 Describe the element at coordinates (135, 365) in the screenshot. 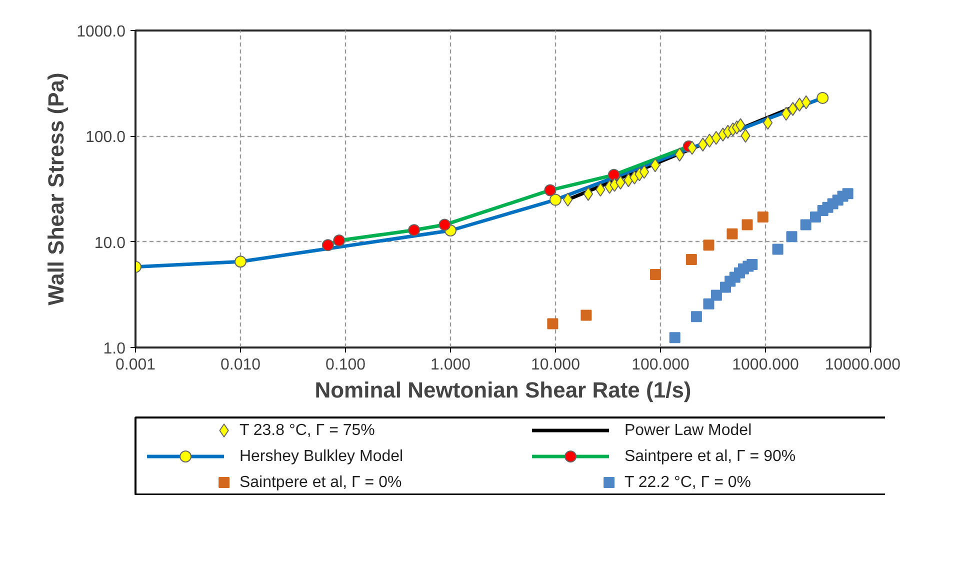

I see `x-tick-label: 0.001` at that location.